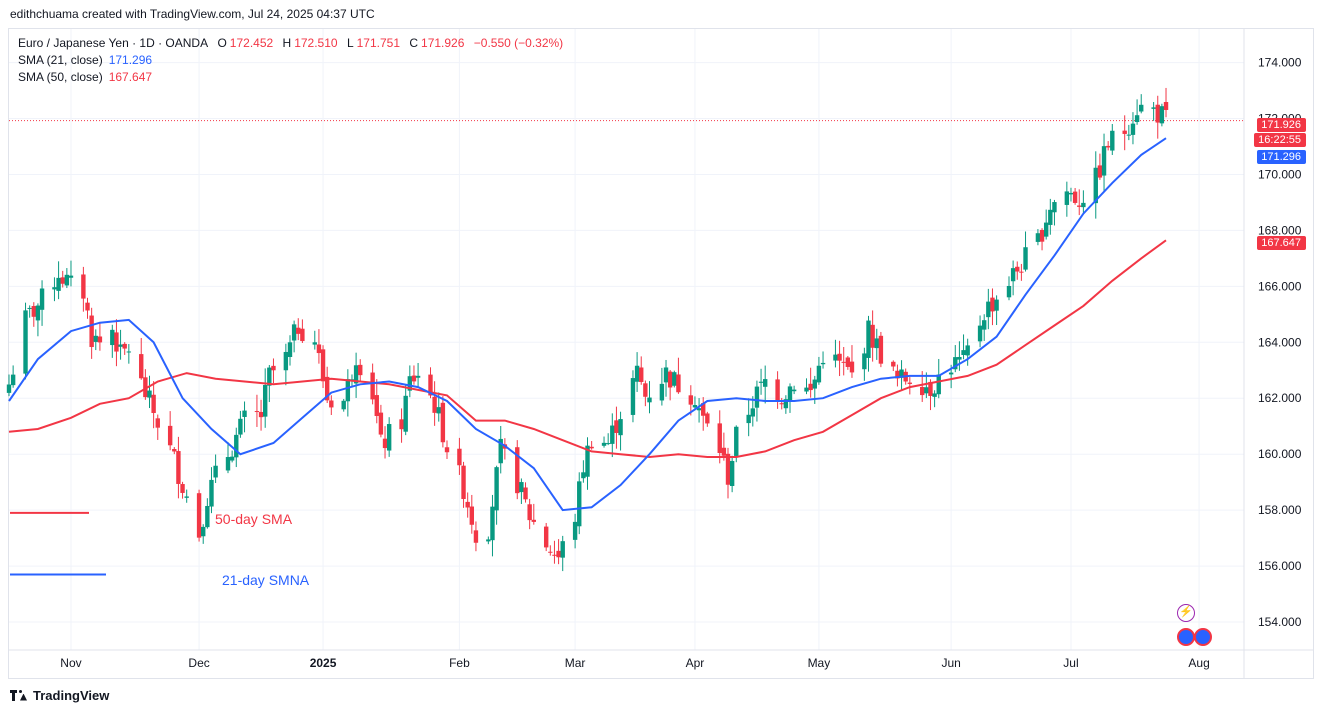 This screenshot has height=714, width=1325. I want to click on symbol-title: Euro / Japanese Yen · 1D · OANDA, so click(113, 43).